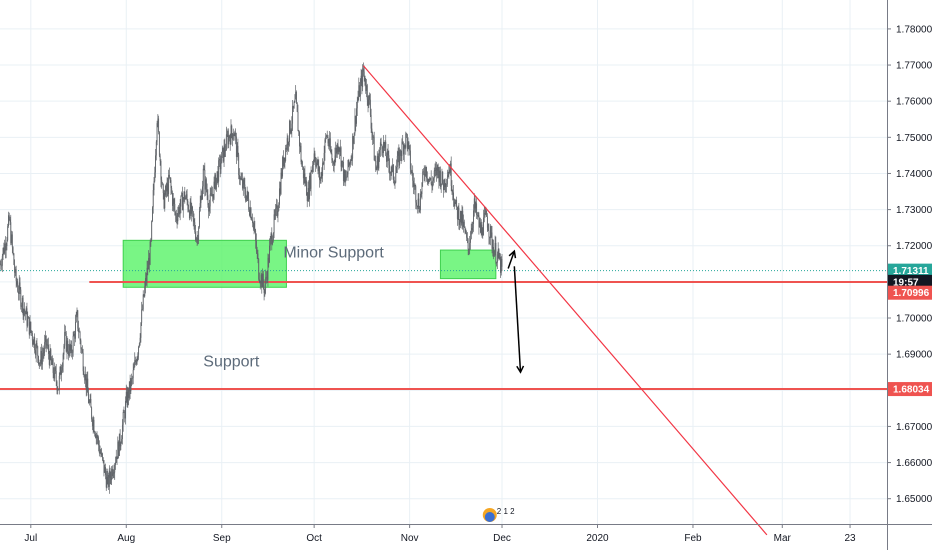 The width and height of the screenshot is (932, 550). I want to click on annotation-text: Minor Support, so click(333, 253).